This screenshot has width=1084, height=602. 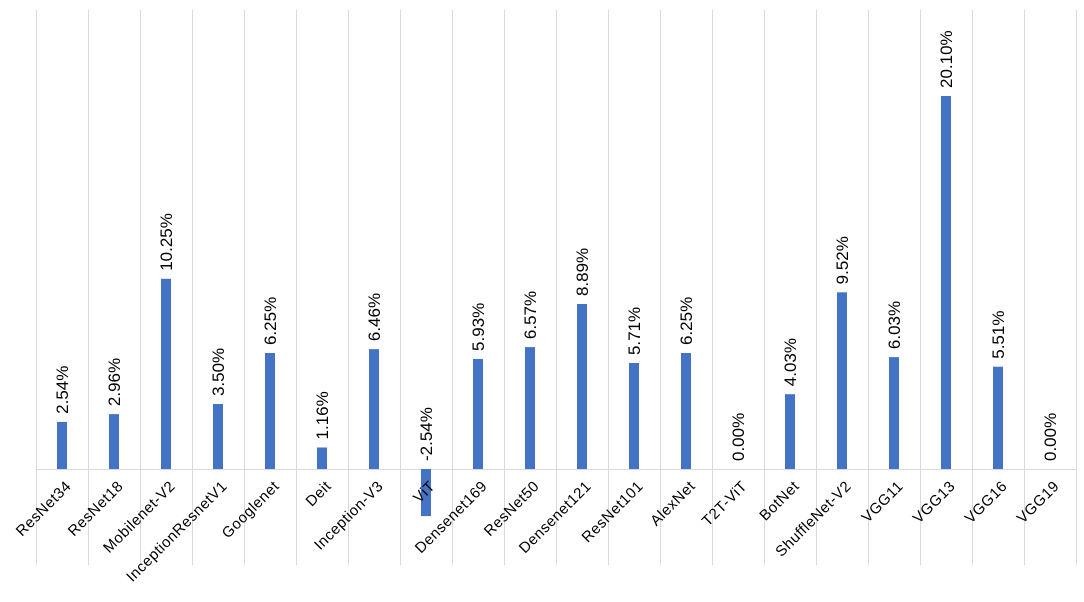 I want to click on category-label: ViT, so click(x=424, y=492).